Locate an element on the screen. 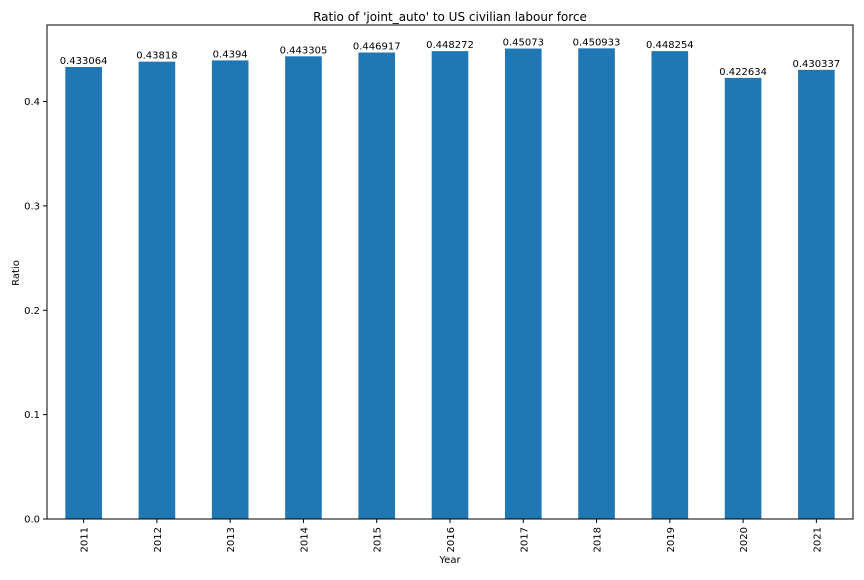 Image resolution: width=864 pixels, height=580 pixels. value-label-2021: 0.430337 is located at coordinates (817, 64).